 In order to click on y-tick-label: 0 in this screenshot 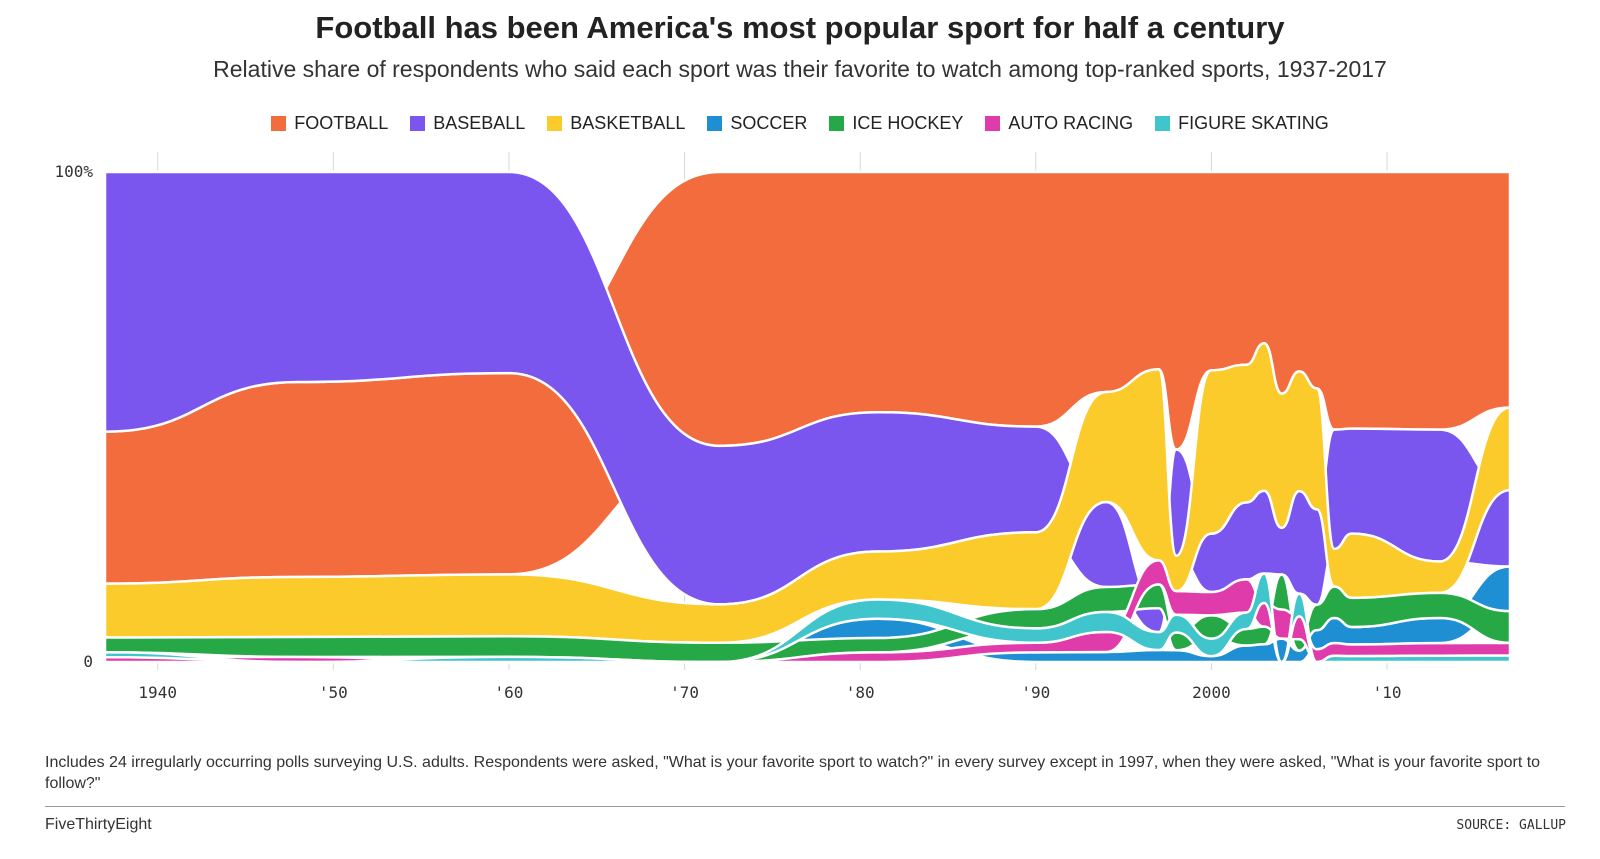, I will do `click(88, 661)`.